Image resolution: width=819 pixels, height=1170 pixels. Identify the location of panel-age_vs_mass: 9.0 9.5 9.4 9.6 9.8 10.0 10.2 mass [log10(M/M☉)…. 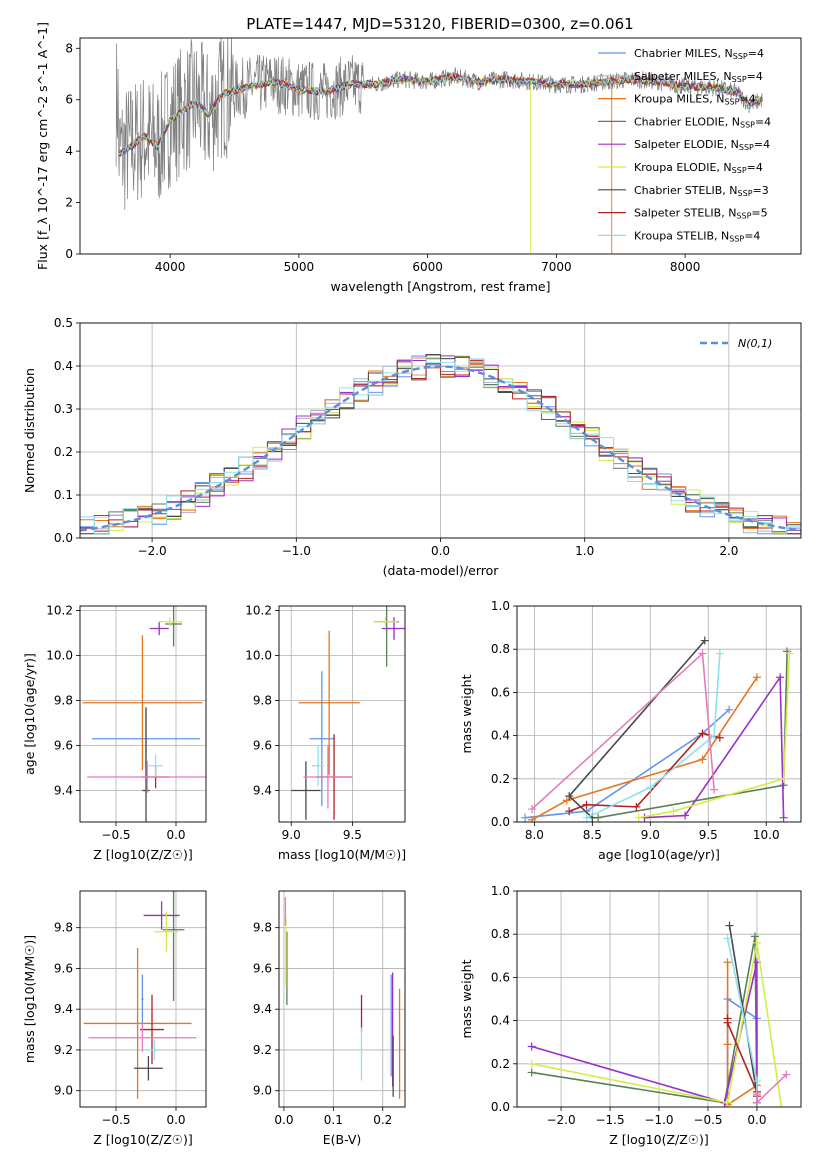
(325, 733).